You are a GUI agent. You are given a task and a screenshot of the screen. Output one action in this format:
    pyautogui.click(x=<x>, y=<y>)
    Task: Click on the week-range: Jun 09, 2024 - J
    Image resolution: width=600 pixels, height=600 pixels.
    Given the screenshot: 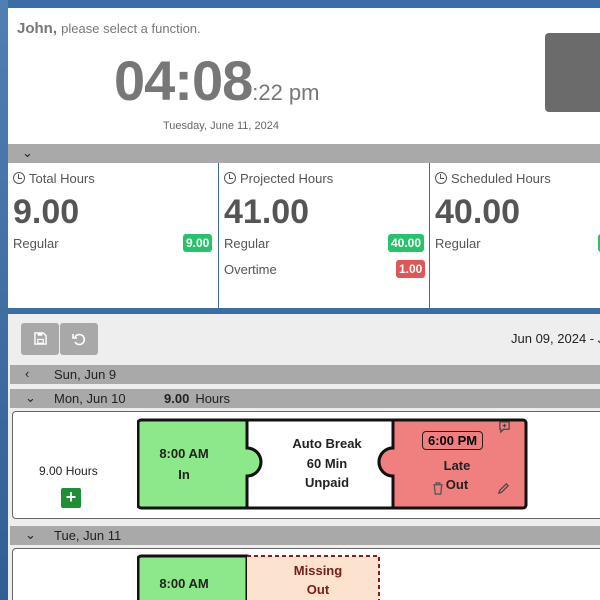 What is the action you would take?
    pyautogui.click(x=555, y=338)
    